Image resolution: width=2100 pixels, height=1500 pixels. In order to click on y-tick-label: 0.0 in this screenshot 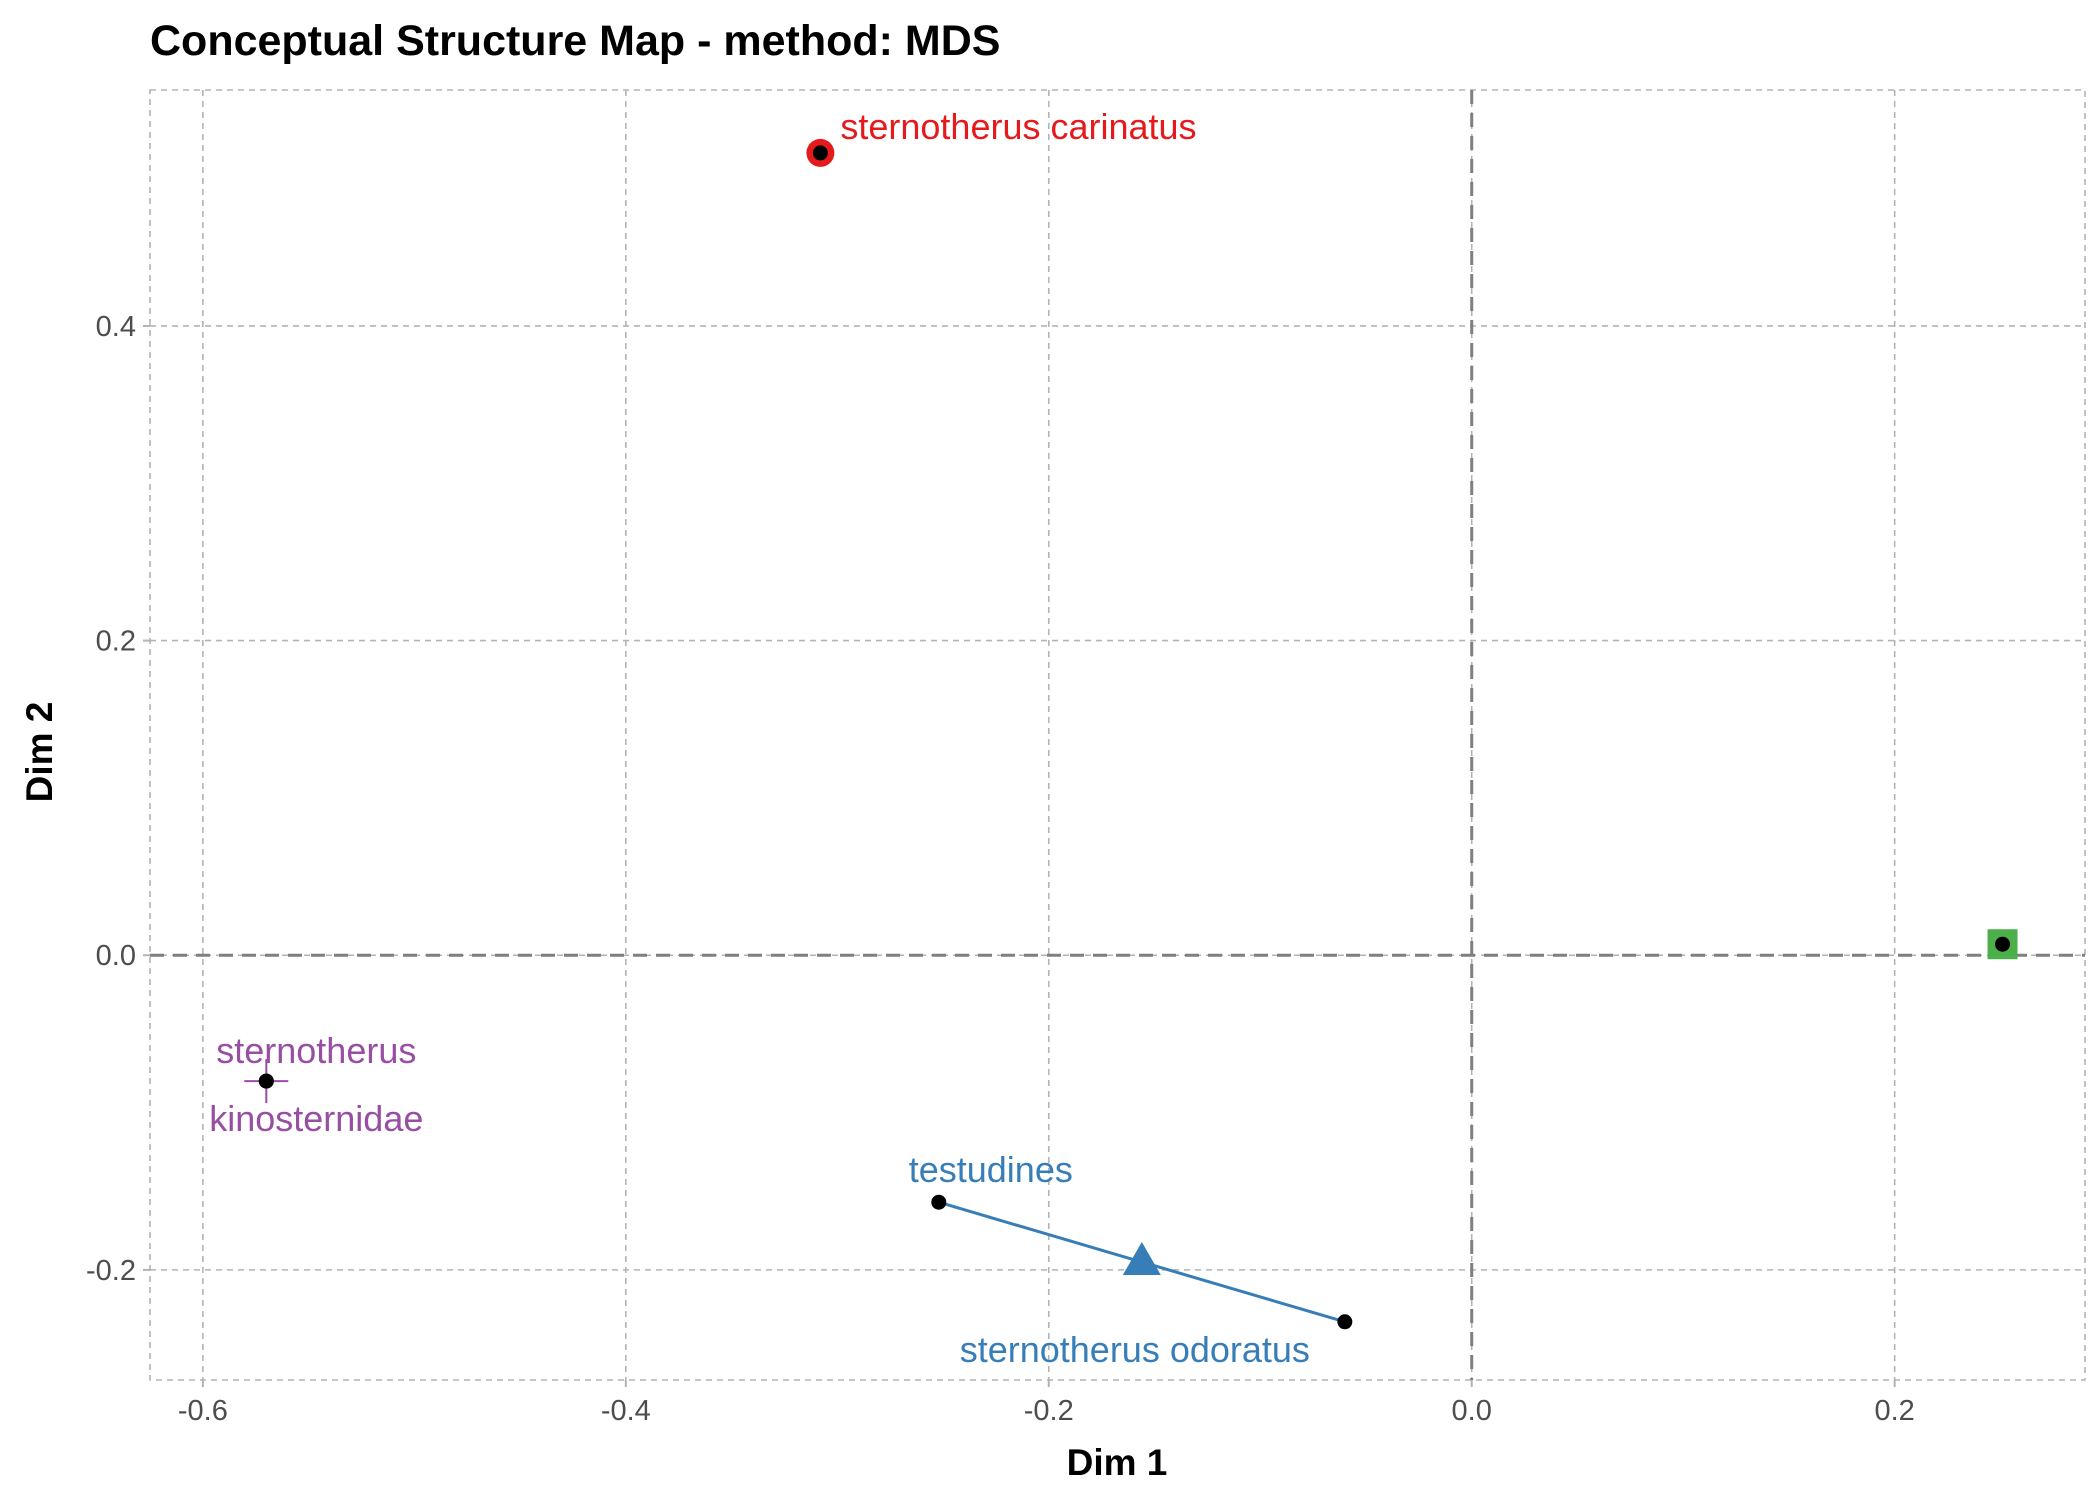, I will do `click(116, 956)`.